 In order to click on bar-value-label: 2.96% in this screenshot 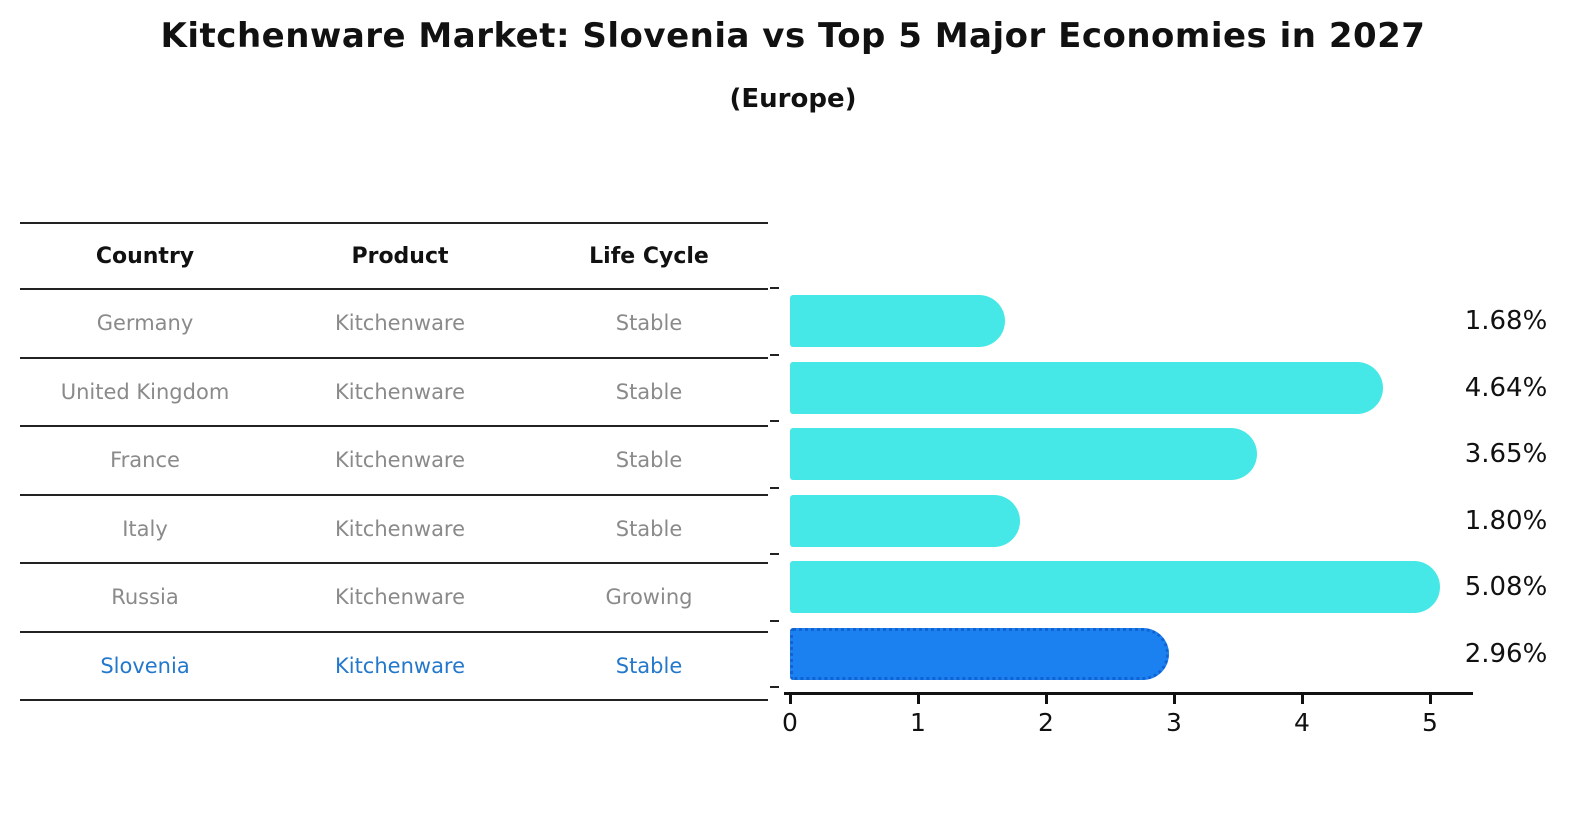, I will do `click(1506, 653)`.